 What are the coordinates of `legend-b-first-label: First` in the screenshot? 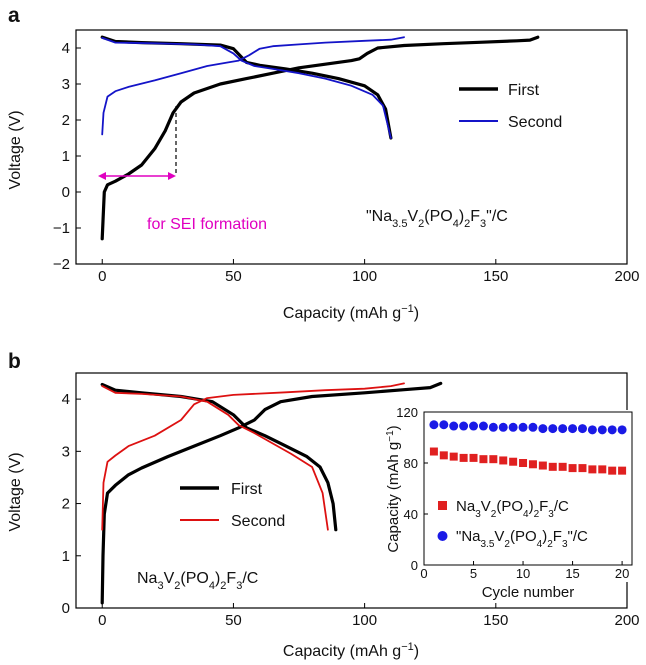 It's located at (247, 489).